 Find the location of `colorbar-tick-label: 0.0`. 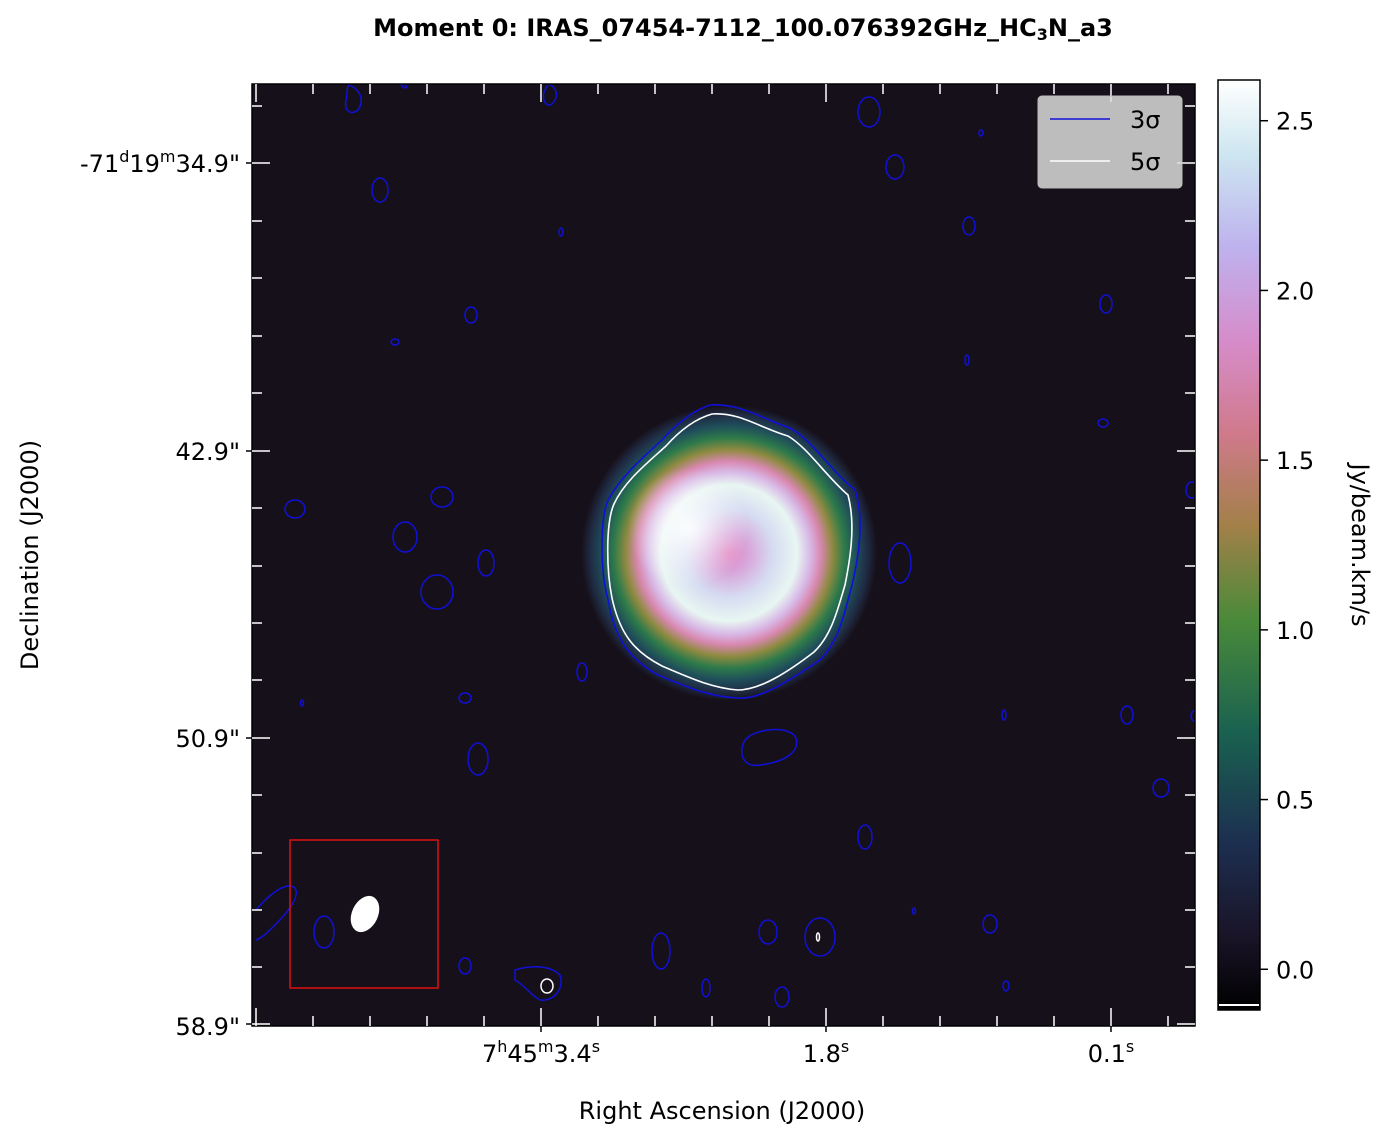

colorbar-tick-label: 0.0 is located at coordinates (1295, 970).